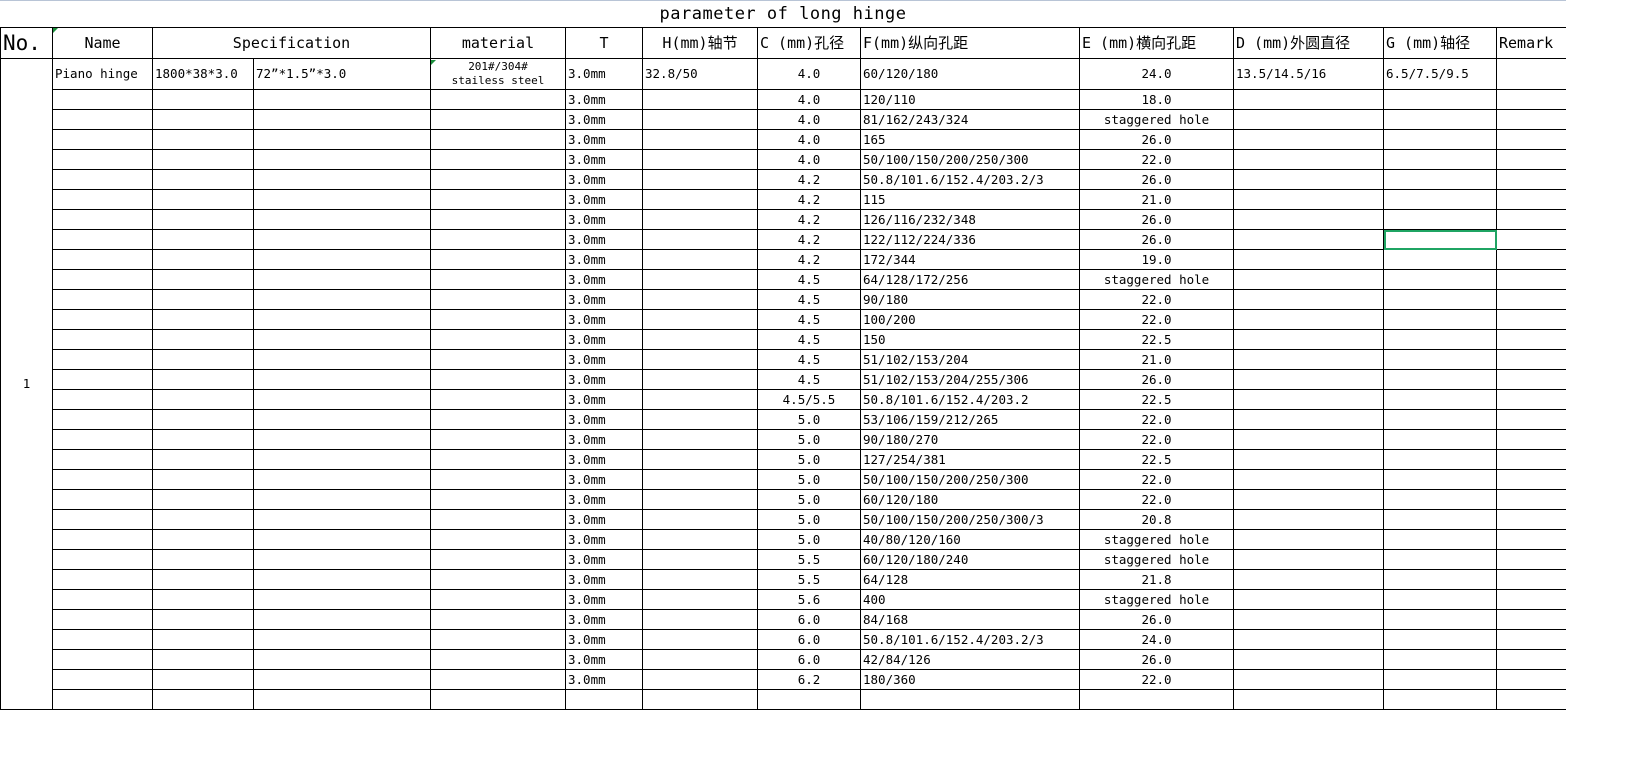 The image size is (1633, 760). I want to click on cell-f: 180/360, so click(970, 679).